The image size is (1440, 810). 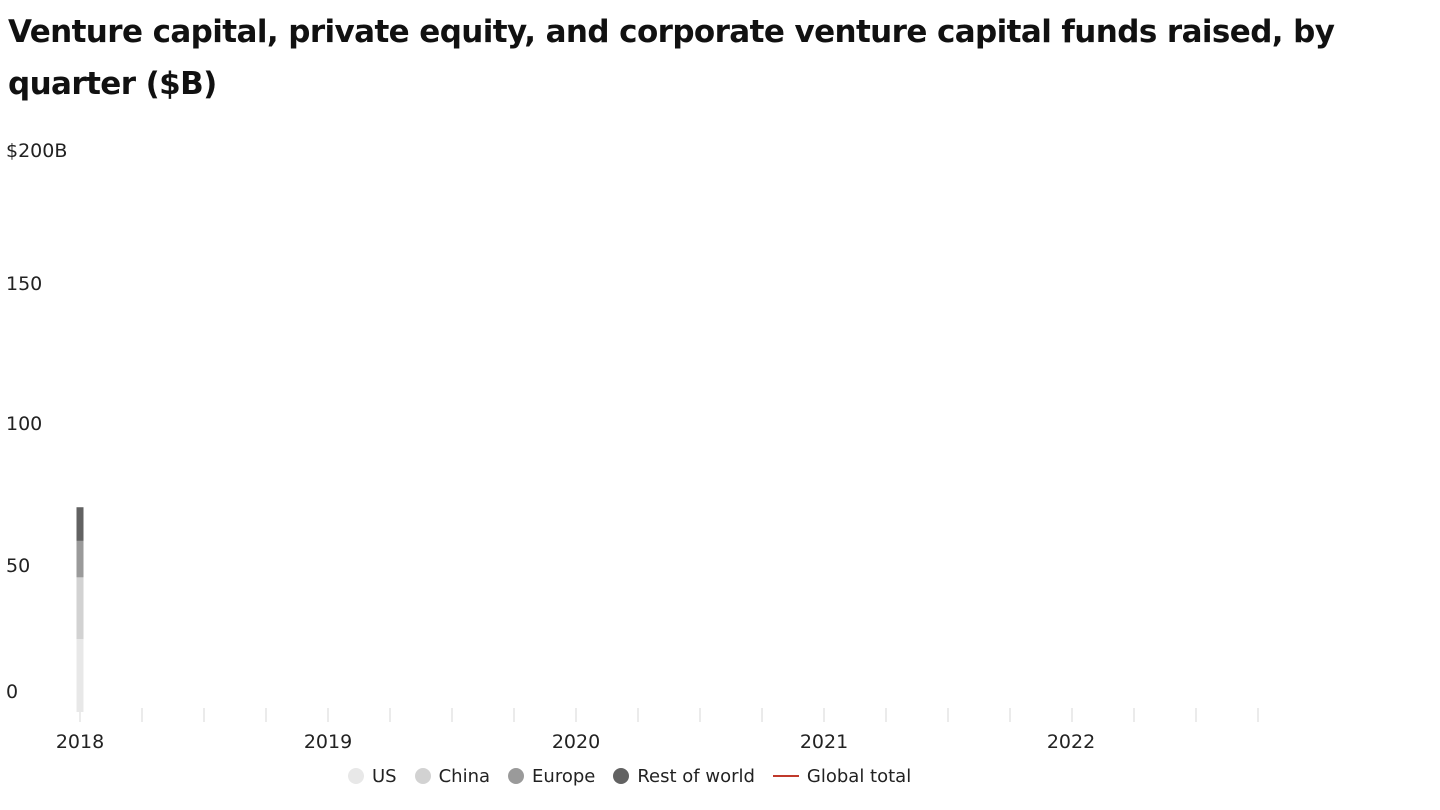 I want to click on y-tick-label: 0, so click(x=12, y=692).